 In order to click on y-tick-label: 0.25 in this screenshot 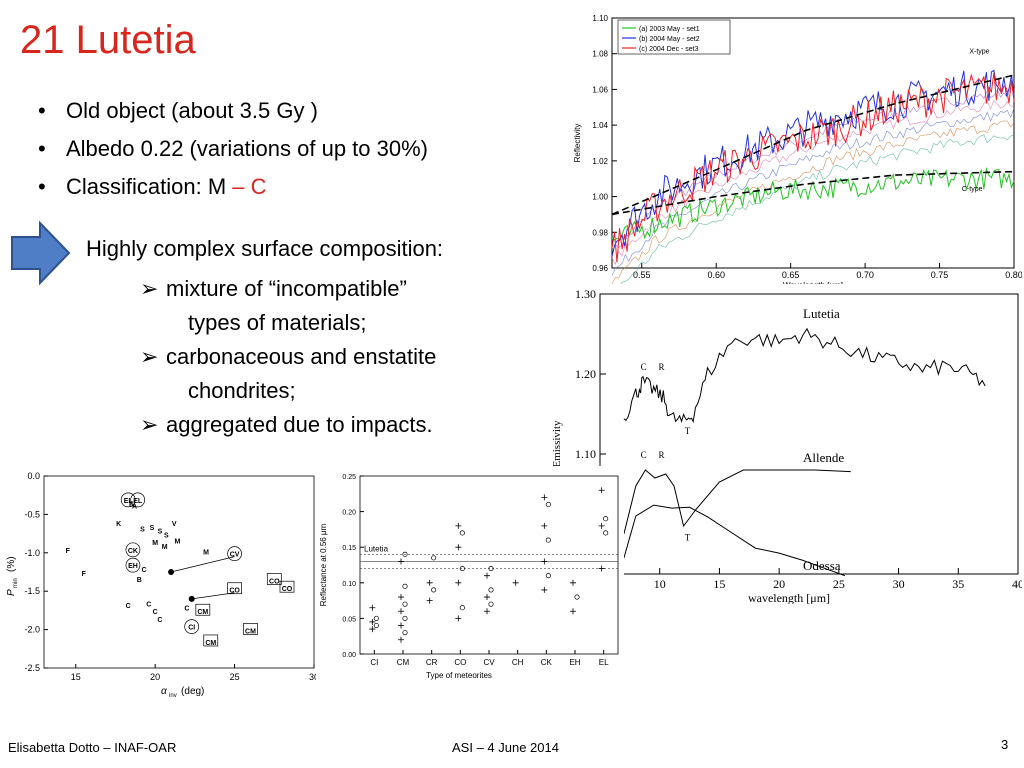, I will do `click(349, 477)`.